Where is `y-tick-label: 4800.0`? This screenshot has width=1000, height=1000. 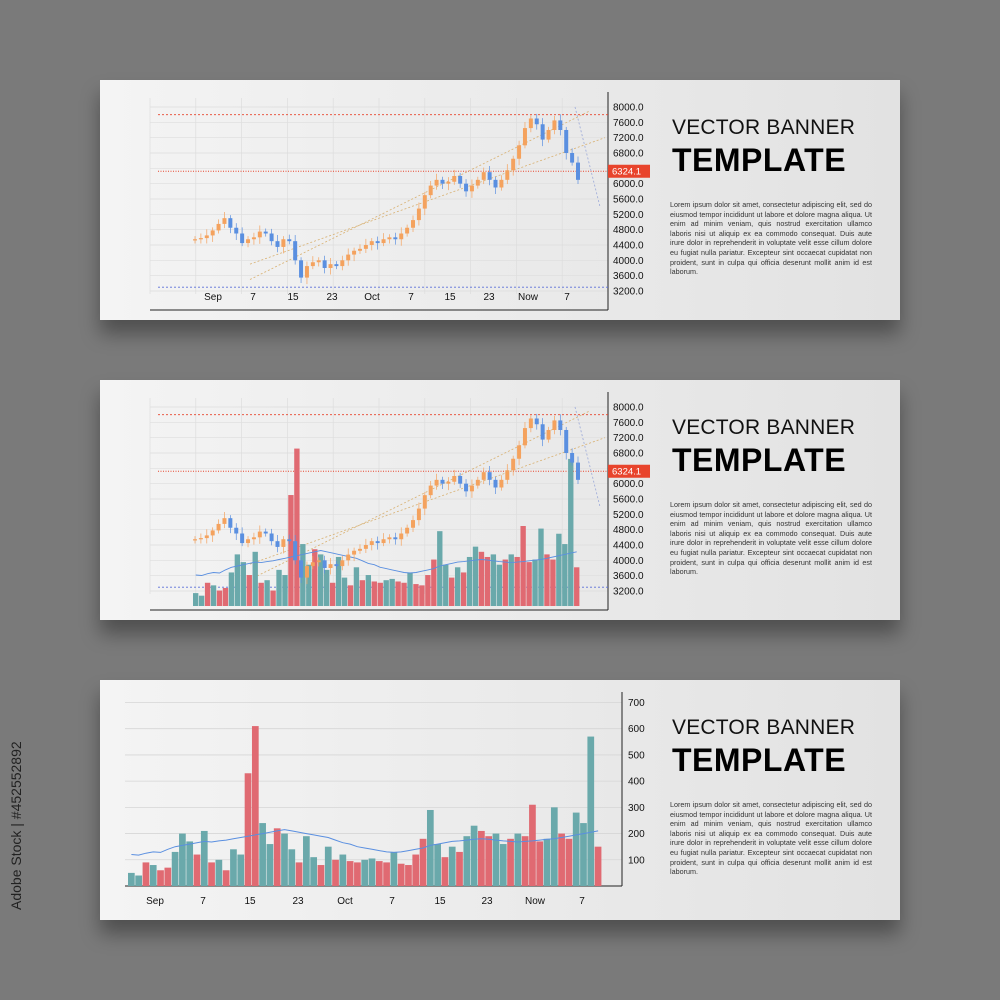
y-tick-label: 4800.0 is located at coordinates (628, 530).